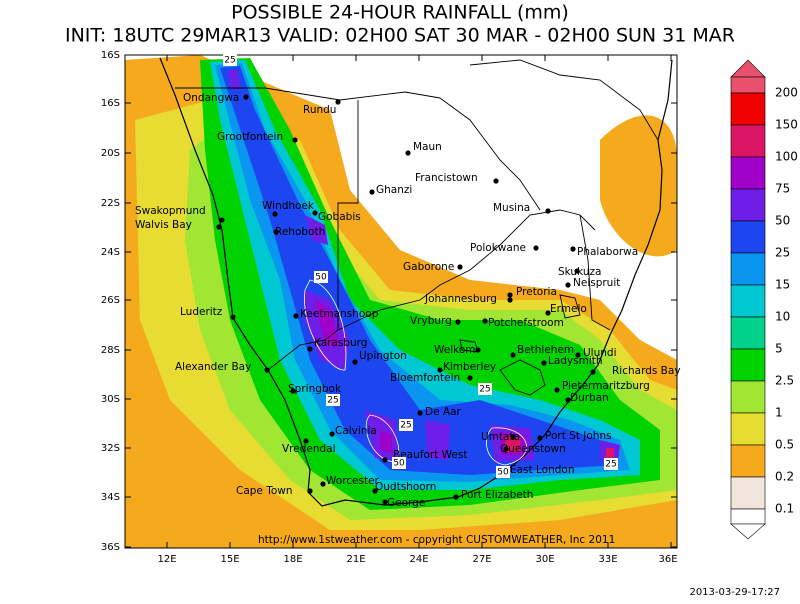  Describe the element at coordinates (110, 300) in the screenshot. I see `lat-label: 26S` at that location.